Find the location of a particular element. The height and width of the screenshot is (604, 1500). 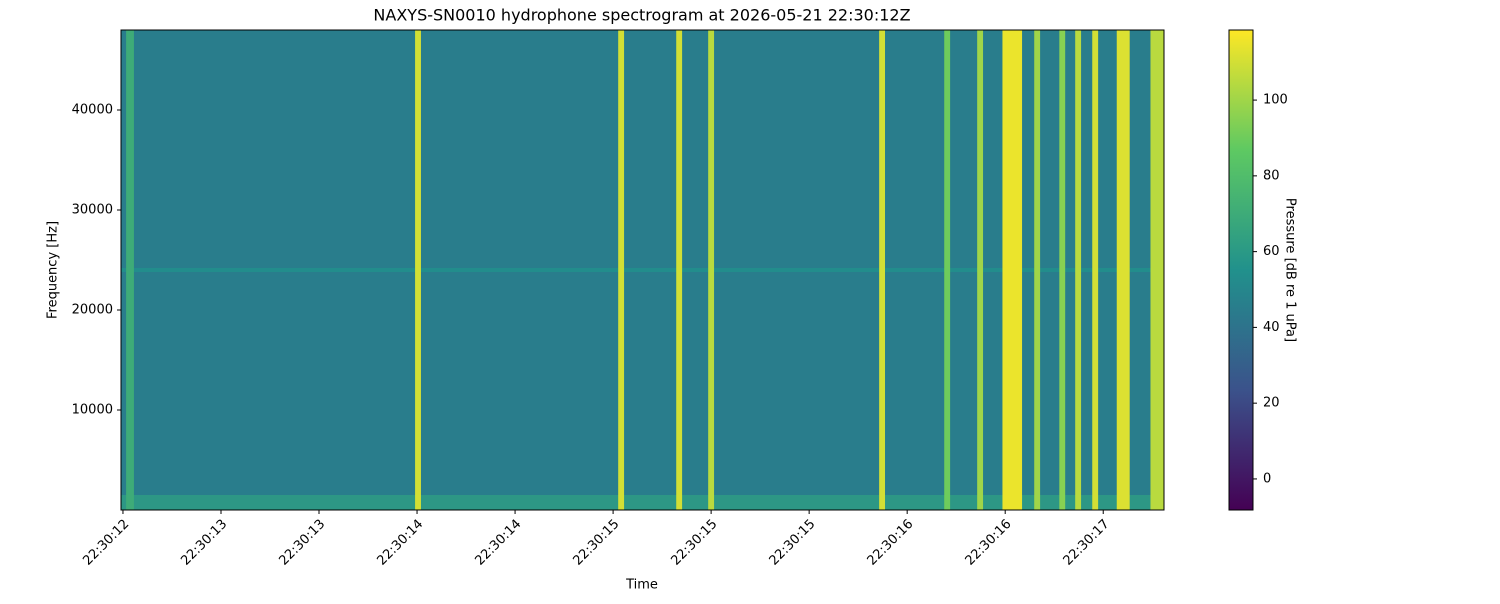

colorbar-tick-label: 20 is located at coordinates (1271, 403).